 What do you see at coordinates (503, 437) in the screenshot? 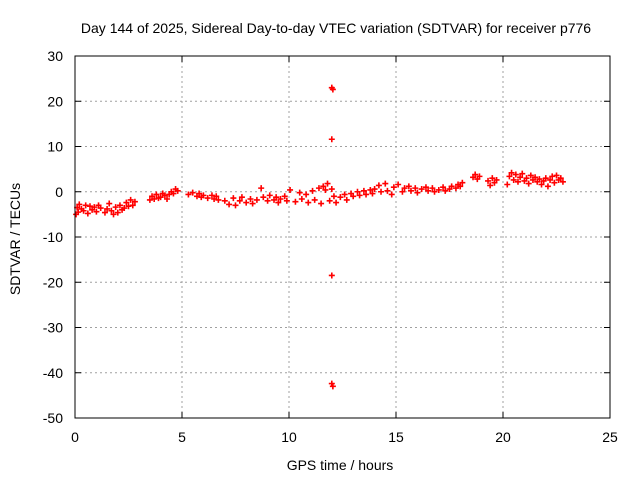
I see `x-tick-label: 20` at bounding box center [503, 437].